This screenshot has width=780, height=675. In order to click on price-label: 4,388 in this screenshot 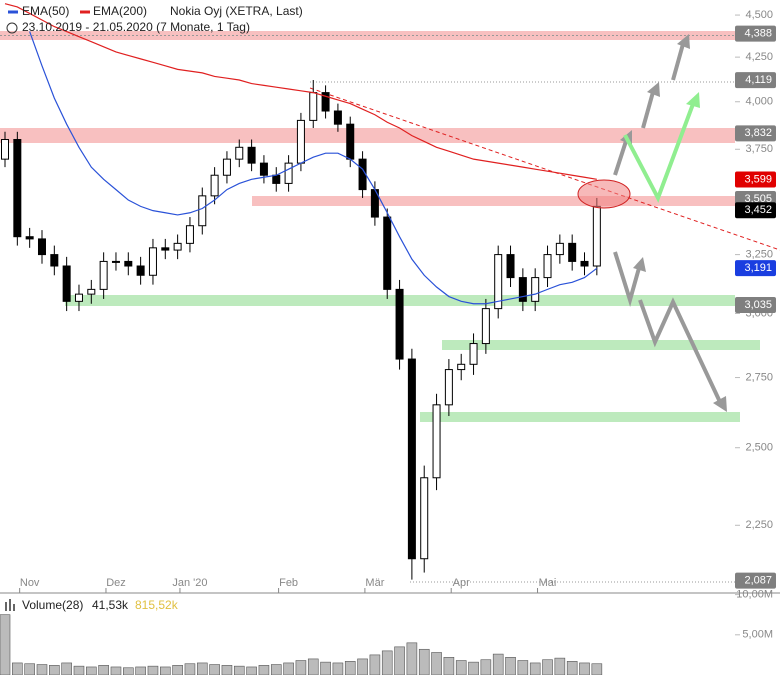, I will do `click(758, 34)`.